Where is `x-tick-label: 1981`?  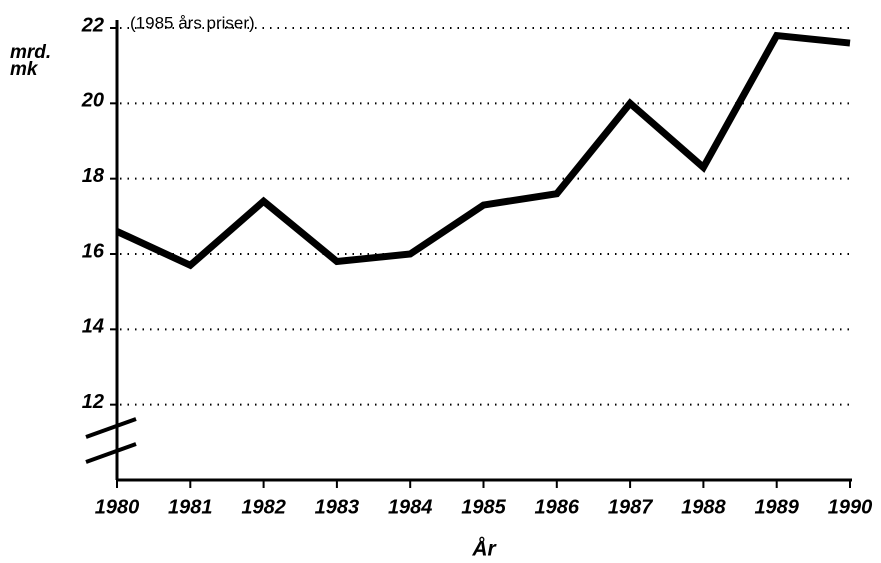 x-tick-label: 1981 is located at coordinates (190, 507).